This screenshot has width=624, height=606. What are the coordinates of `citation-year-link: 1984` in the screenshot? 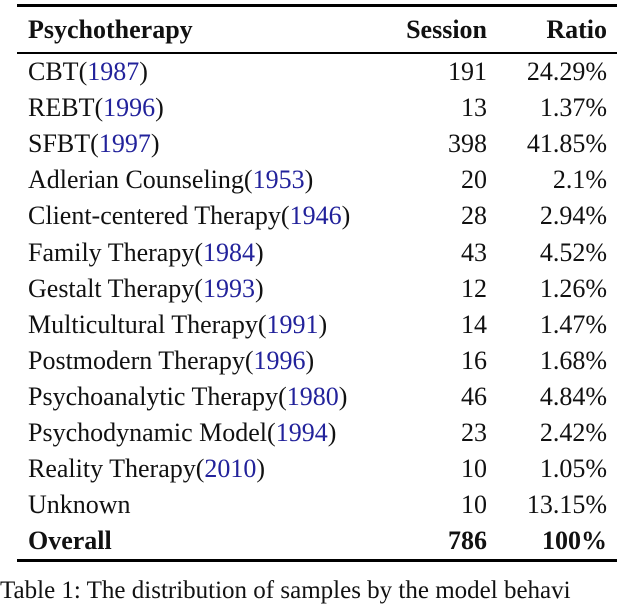 It's located at (229, 252).